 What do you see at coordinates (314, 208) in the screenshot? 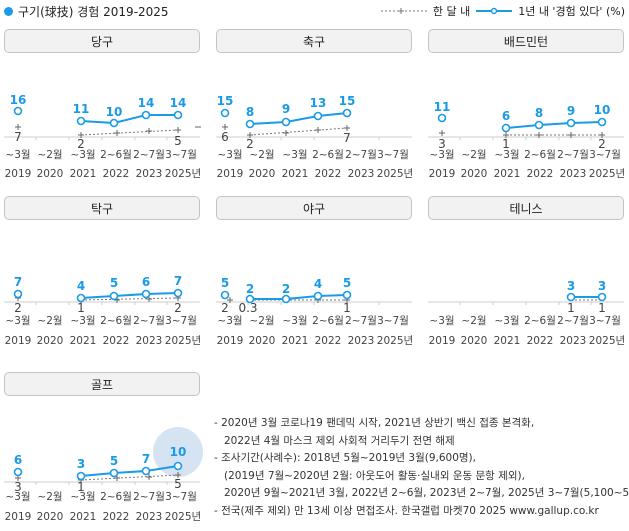
I see `panel-header: 야구` at bounding box center [314, 208].